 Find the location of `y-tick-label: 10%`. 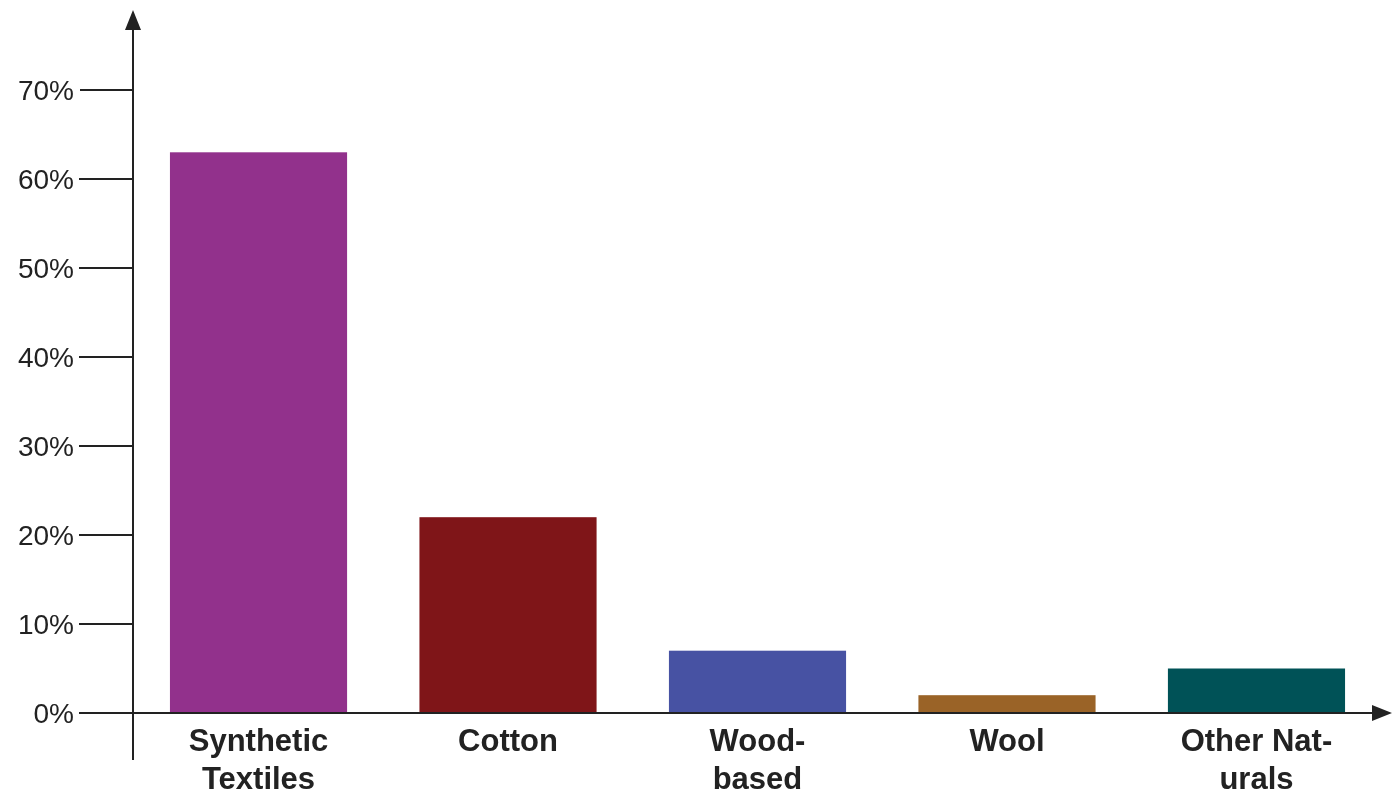

y-tick-label: 10% is located at coordinates (45, 624).